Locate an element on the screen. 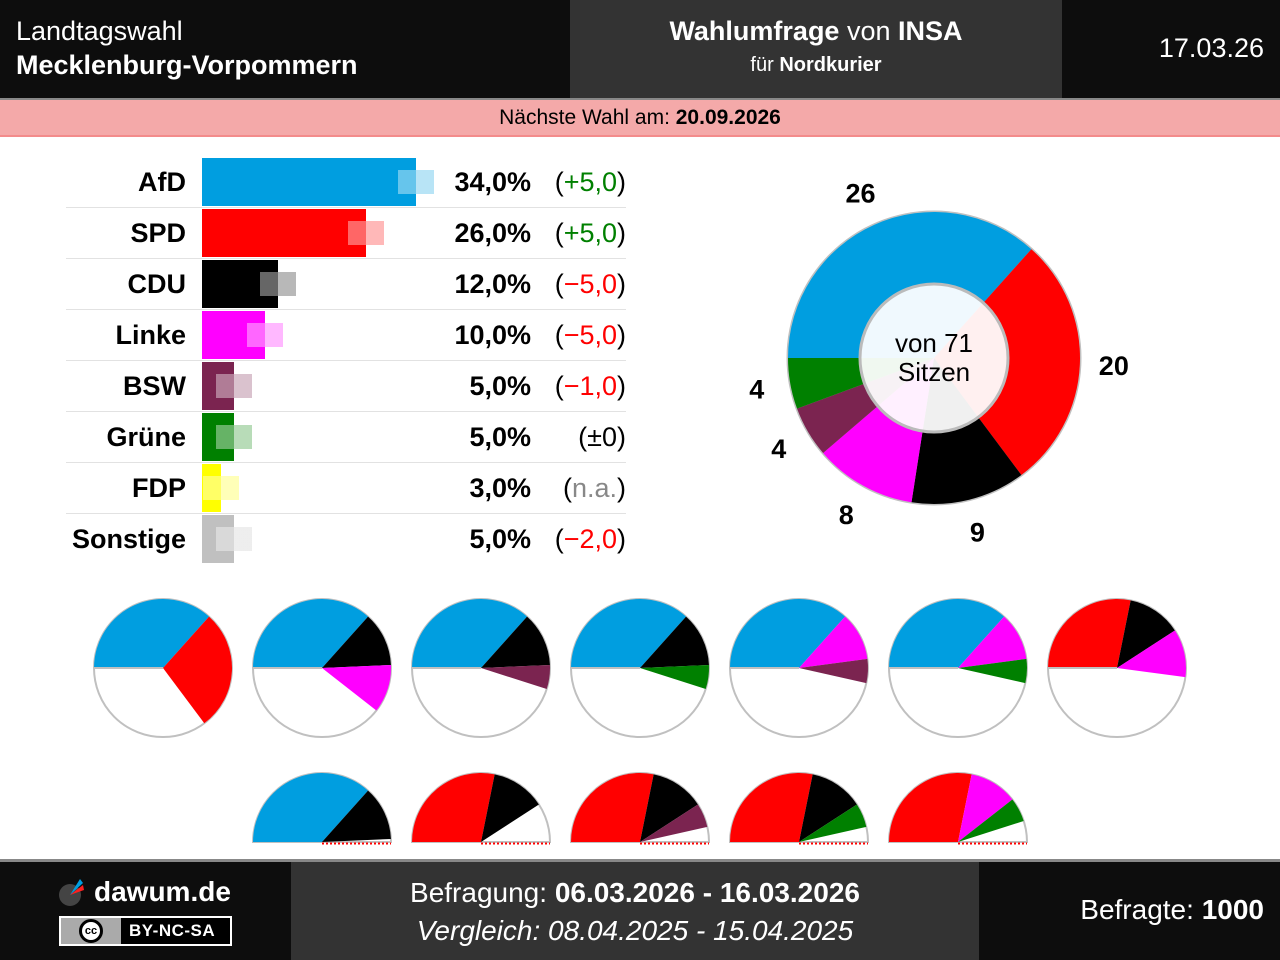 The image size is (1280, 960). donut-center is located at coordinates (934, 358).